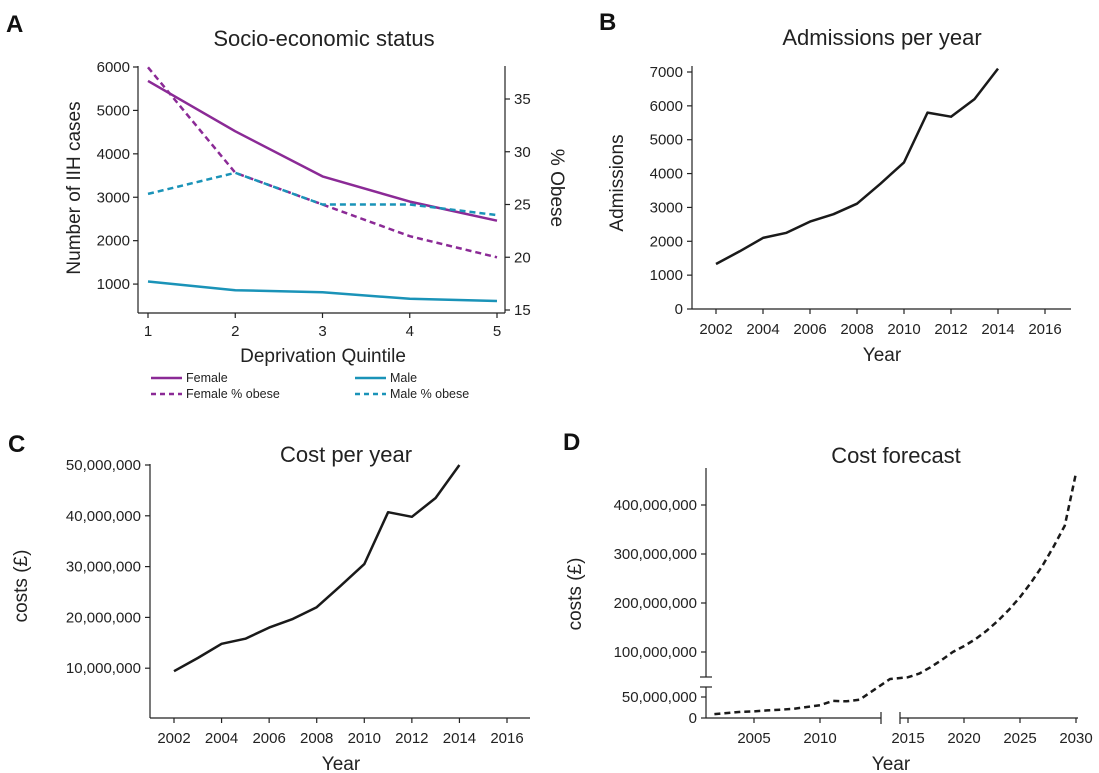 The width and height of the screenshot is (1099, 773). Describe the element at coordinates (882, 355) in the screenshot. I see `chart-b-xlabel: Year` at that location.